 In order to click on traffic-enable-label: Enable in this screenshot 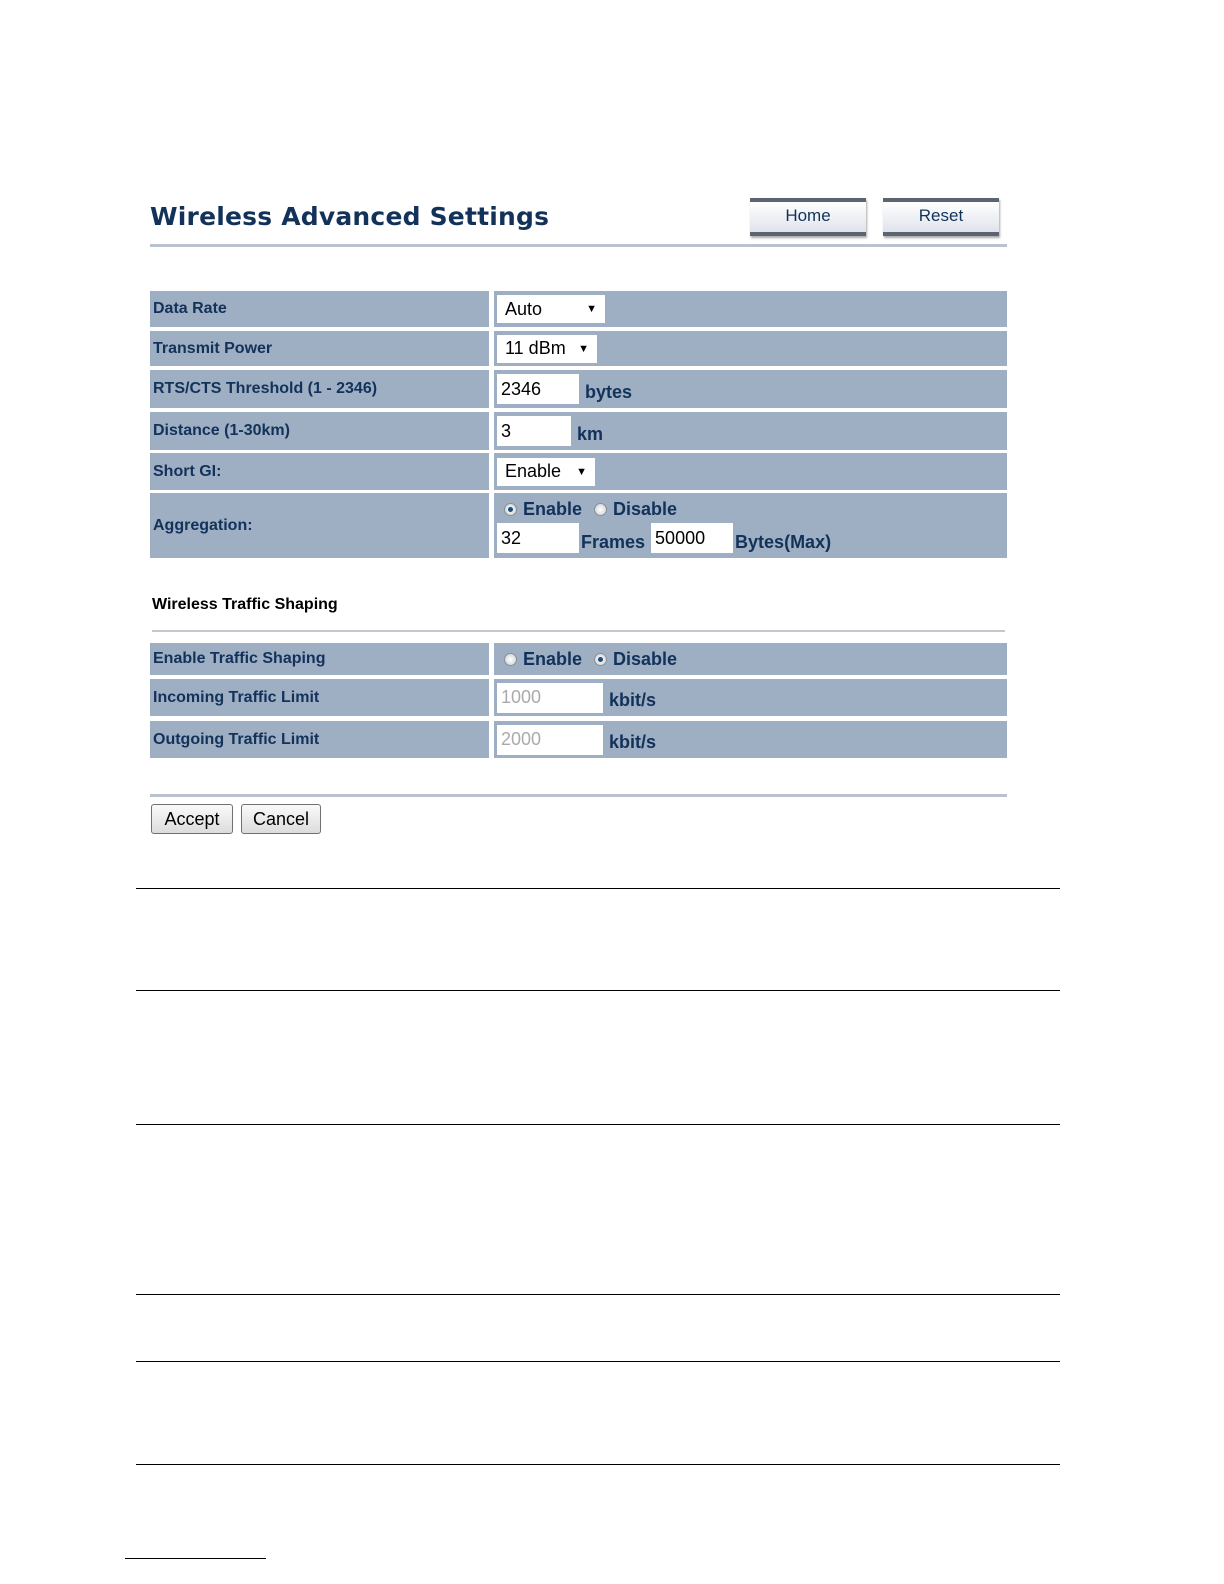, I will do `click(553, 658)`.